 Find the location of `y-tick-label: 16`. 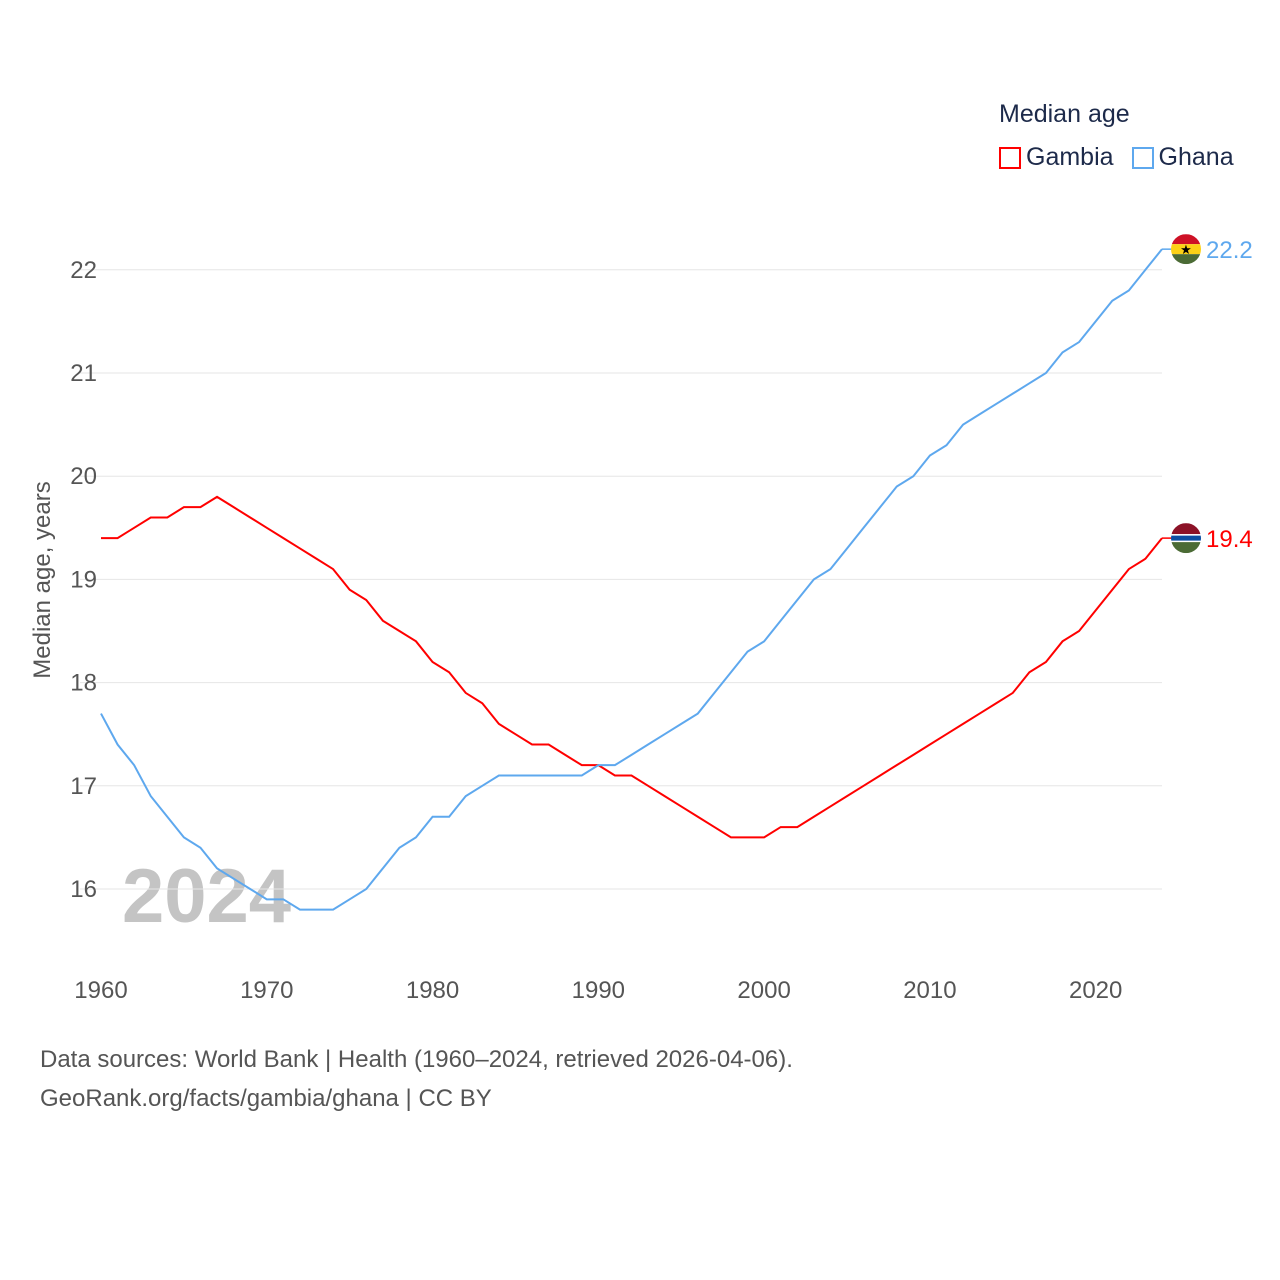

y-tick-label: 16 is located at coordinates (83, 889).